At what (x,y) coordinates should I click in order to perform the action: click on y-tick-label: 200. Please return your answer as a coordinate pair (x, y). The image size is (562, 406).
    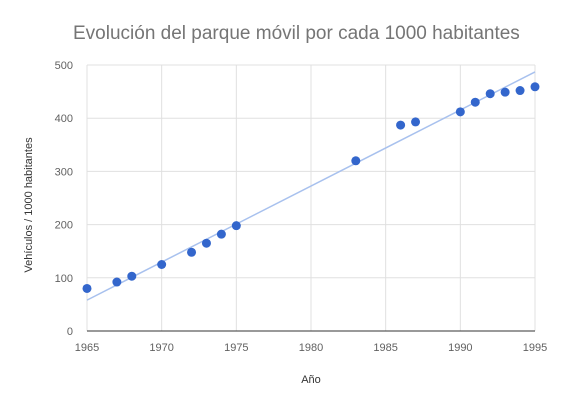
    Looking at the image, I should click on (64, 226).